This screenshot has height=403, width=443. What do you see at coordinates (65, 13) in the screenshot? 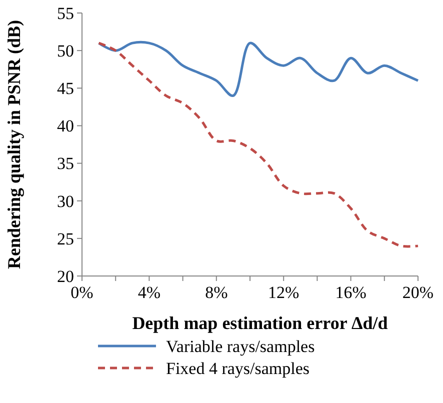
I see `y-tick-label: 55` at bounding box center [65, 13].